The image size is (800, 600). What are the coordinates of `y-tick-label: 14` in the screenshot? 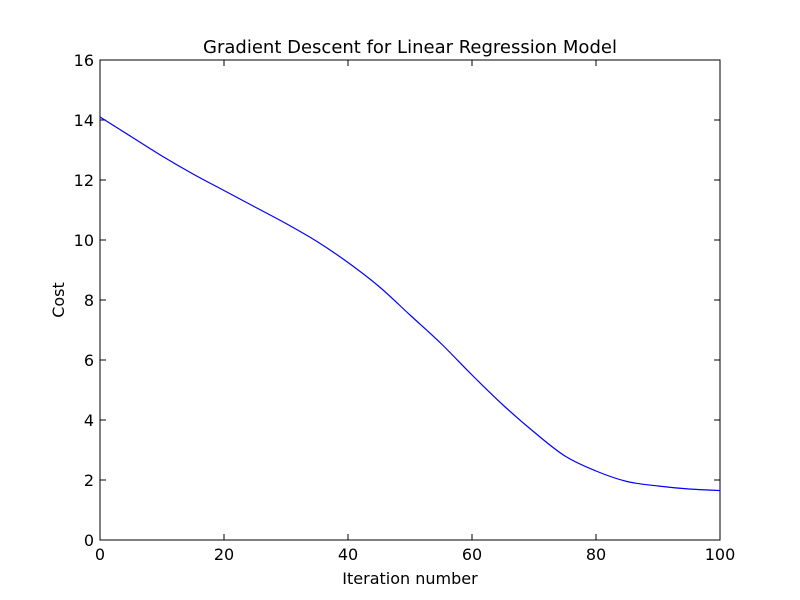 It's located at (84, 120).